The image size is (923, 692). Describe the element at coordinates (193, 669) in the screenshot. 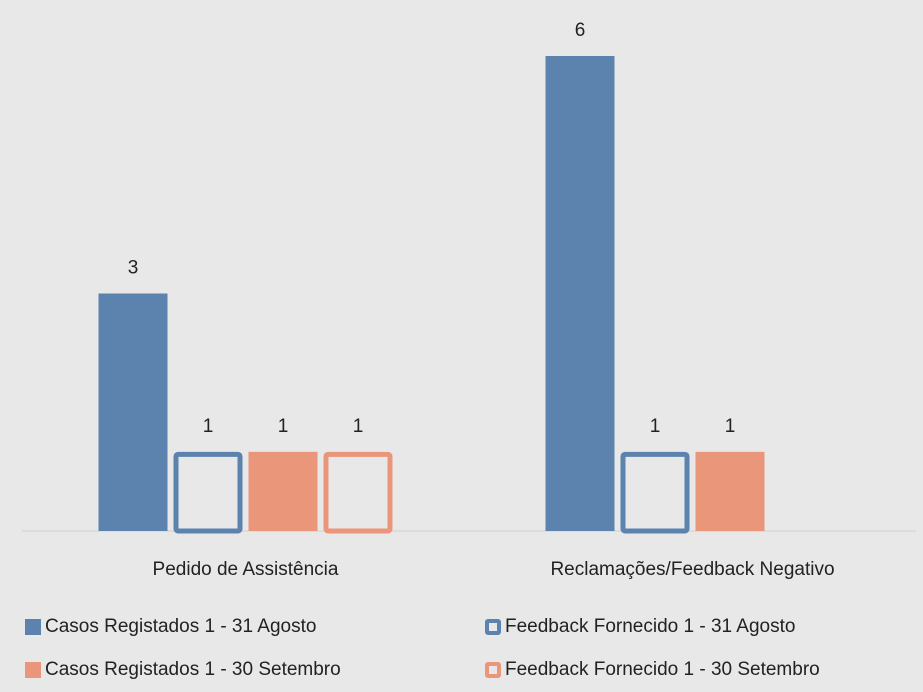

I see `legend-label: Casos Registados 1 - 30 Setembro` at that location.